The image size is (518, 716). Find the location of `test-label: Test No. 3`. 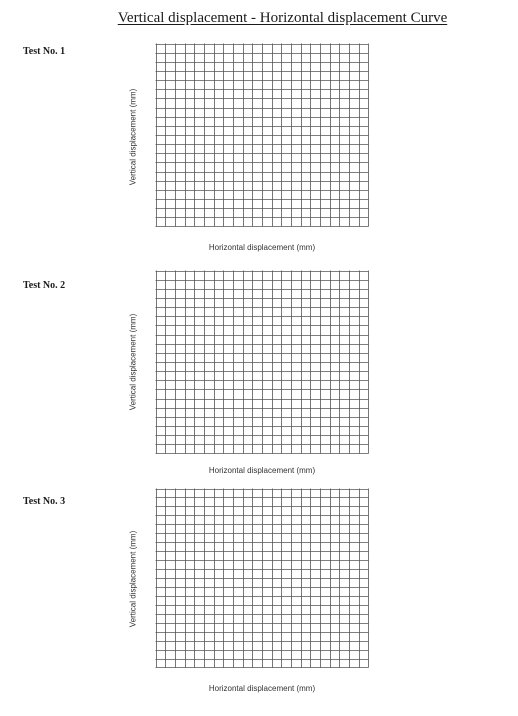

test-label: Test No. 3 is located at coordinates (44, 501).